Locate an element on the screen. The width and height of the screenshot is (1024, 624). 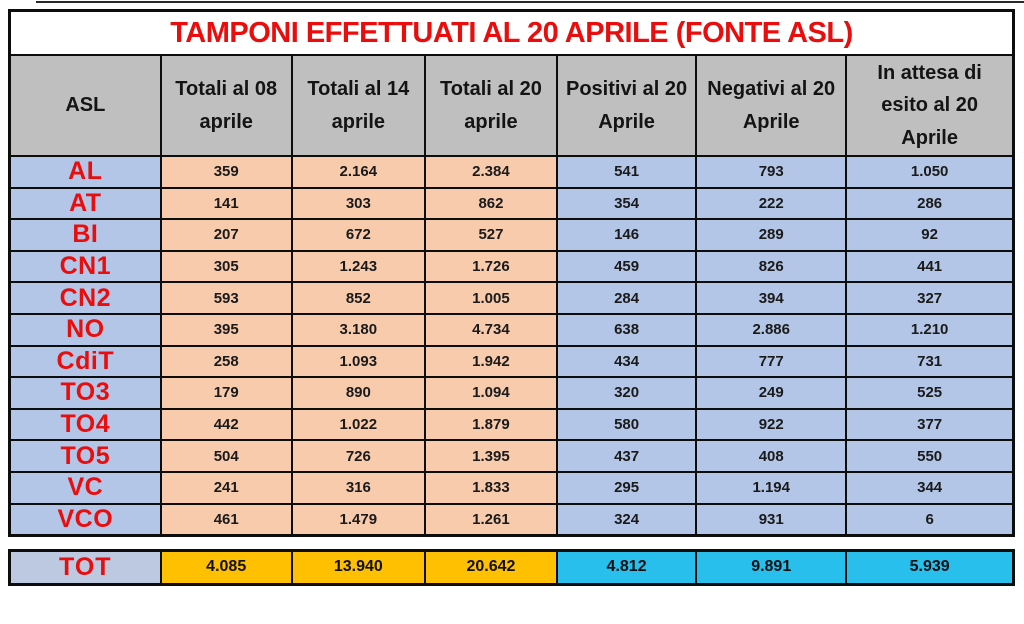
value-cell: 395 is located at coordinates (226, 329).